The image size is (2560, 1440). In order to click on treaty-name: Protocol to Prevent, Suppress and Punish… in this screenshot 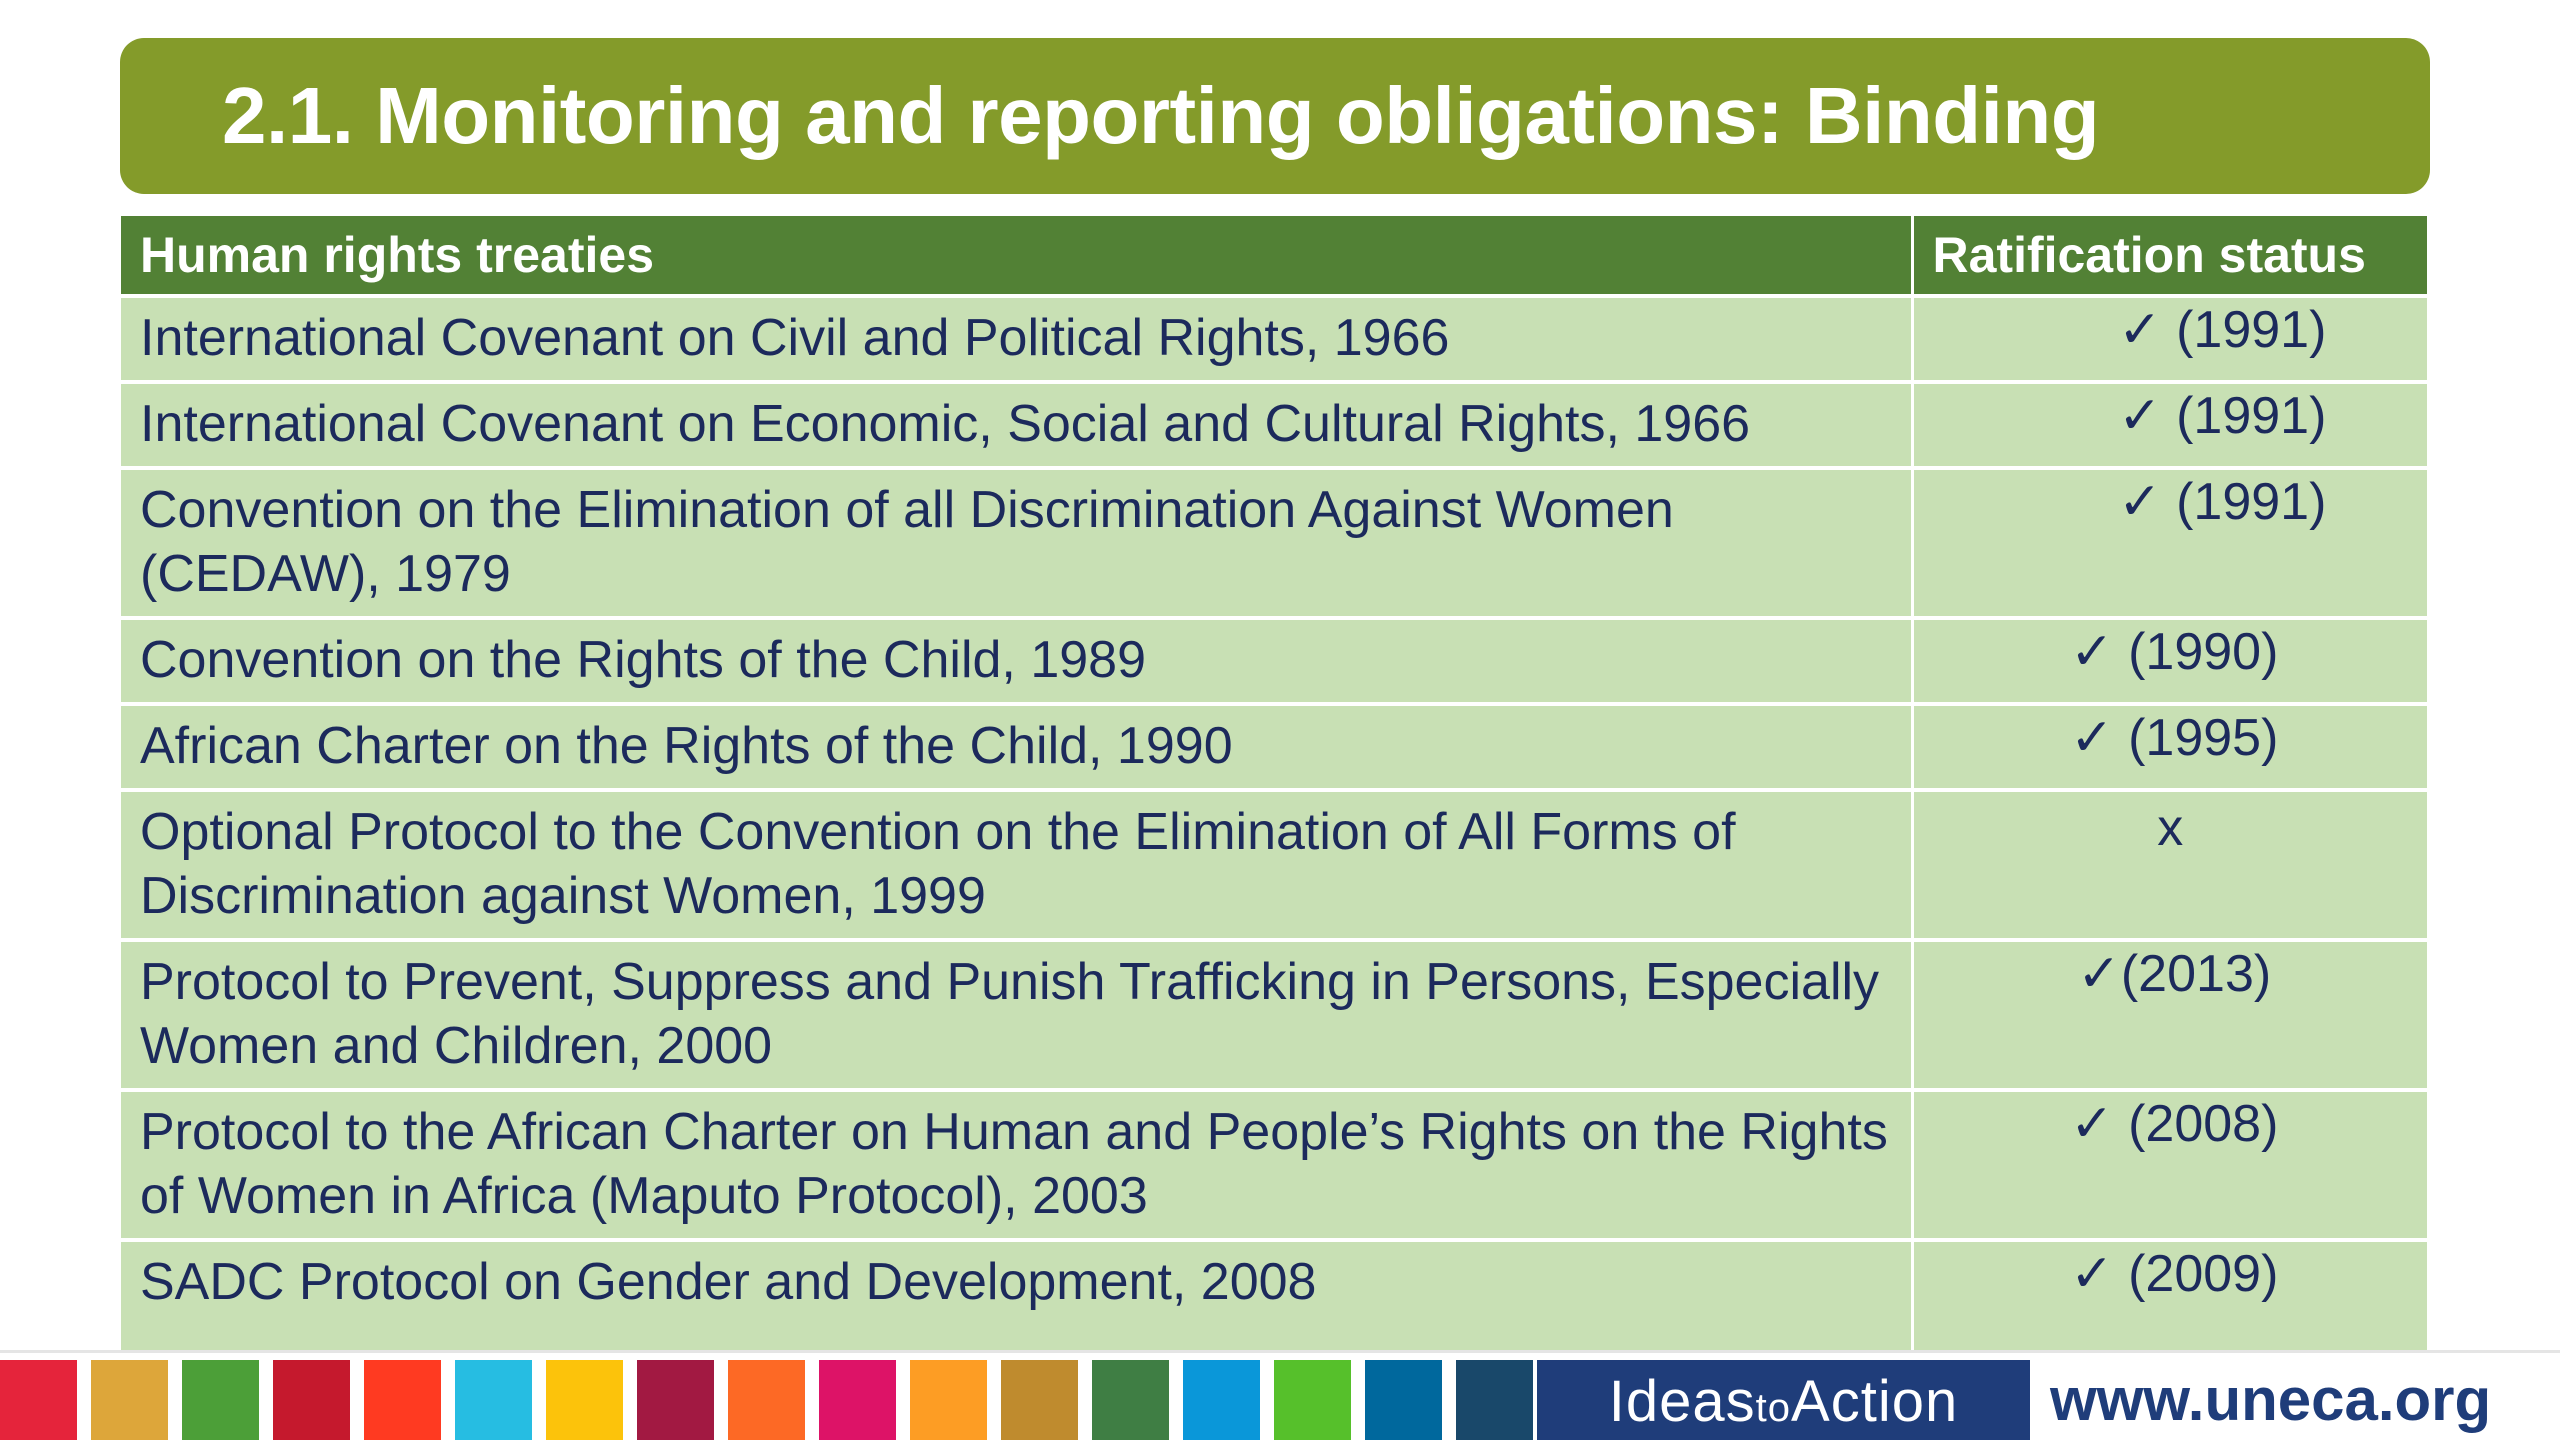, I will do `click(1017, 1014)`.